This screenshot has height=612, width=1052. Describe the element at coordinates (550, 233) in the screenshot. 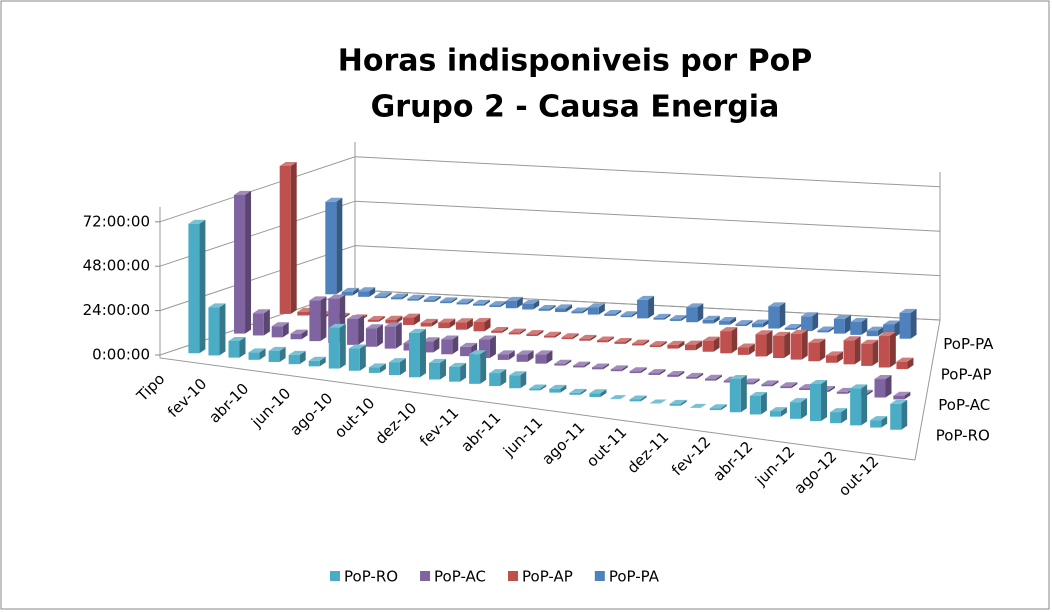

I see `grid-line` at that location.